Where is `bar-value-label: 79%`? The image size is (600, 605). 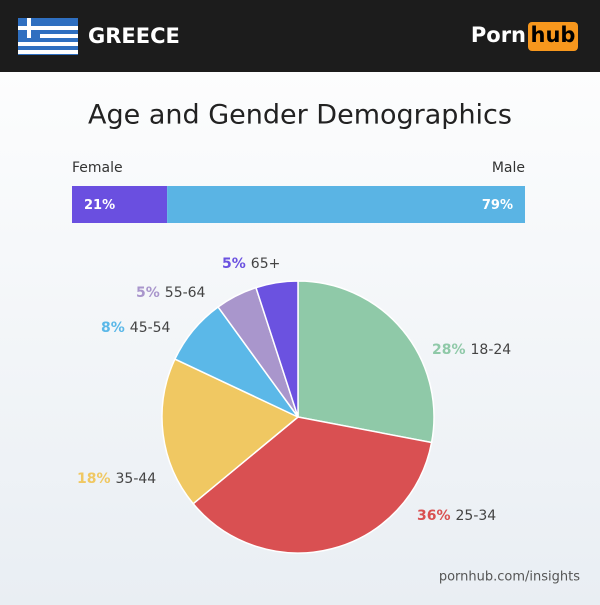
bar-value-label: 79% is located at coordinates (497, 205).